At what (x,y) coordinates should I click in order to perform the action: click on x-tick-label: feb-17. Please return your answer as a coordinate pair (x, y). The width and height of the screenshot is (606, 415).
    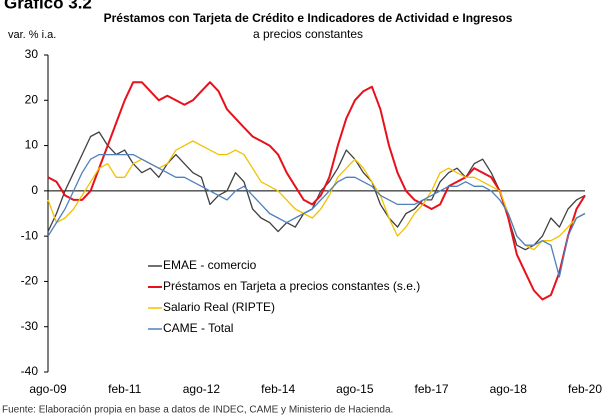
    Looking at the image, I should click on (432, 389).